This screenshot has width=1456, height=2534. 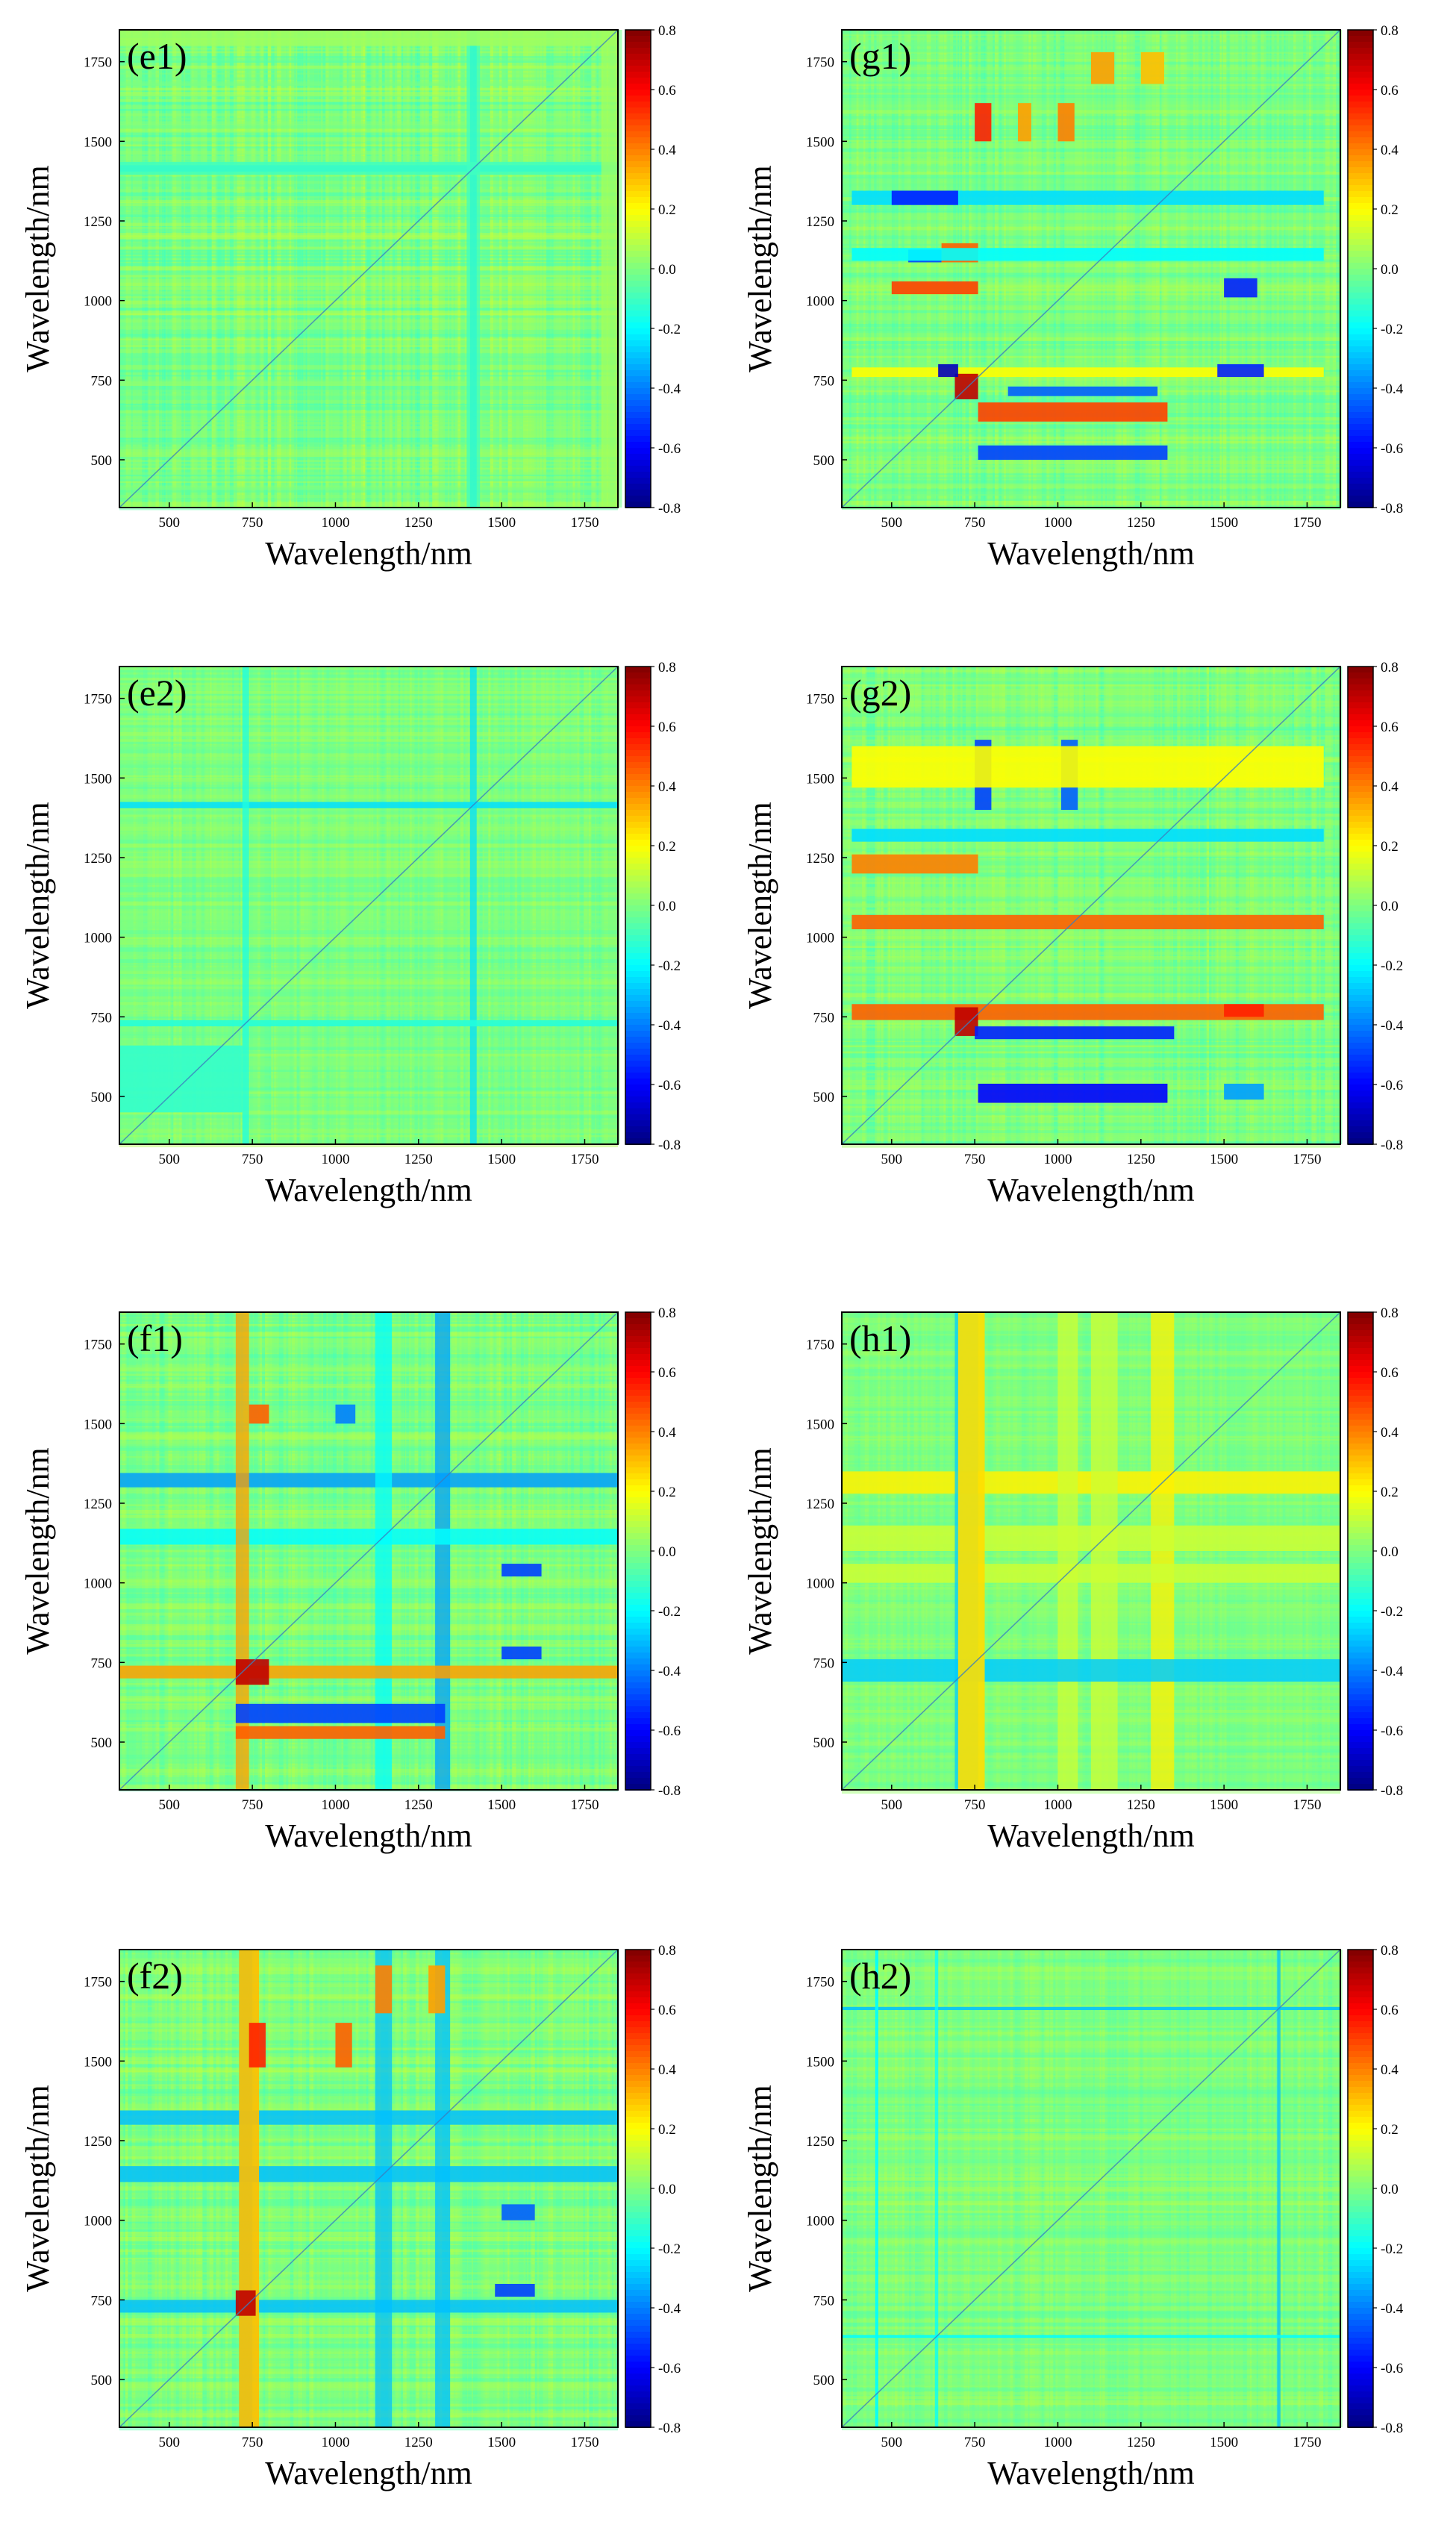 What do you see at coordinates (983, 123) in the screenshot?
I see `feature-patch` at bounding box center [983, 123].